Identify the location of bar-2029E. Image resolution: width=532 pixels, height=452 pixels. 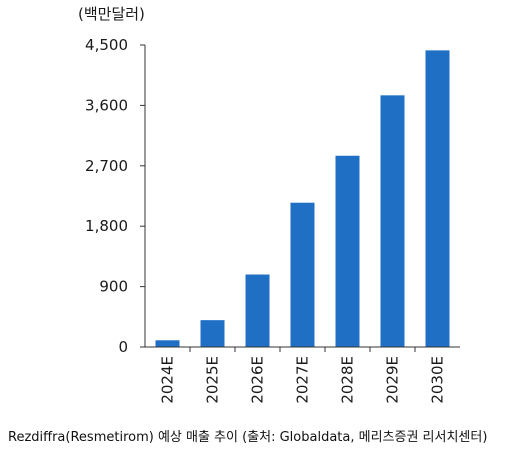
(392, 221).